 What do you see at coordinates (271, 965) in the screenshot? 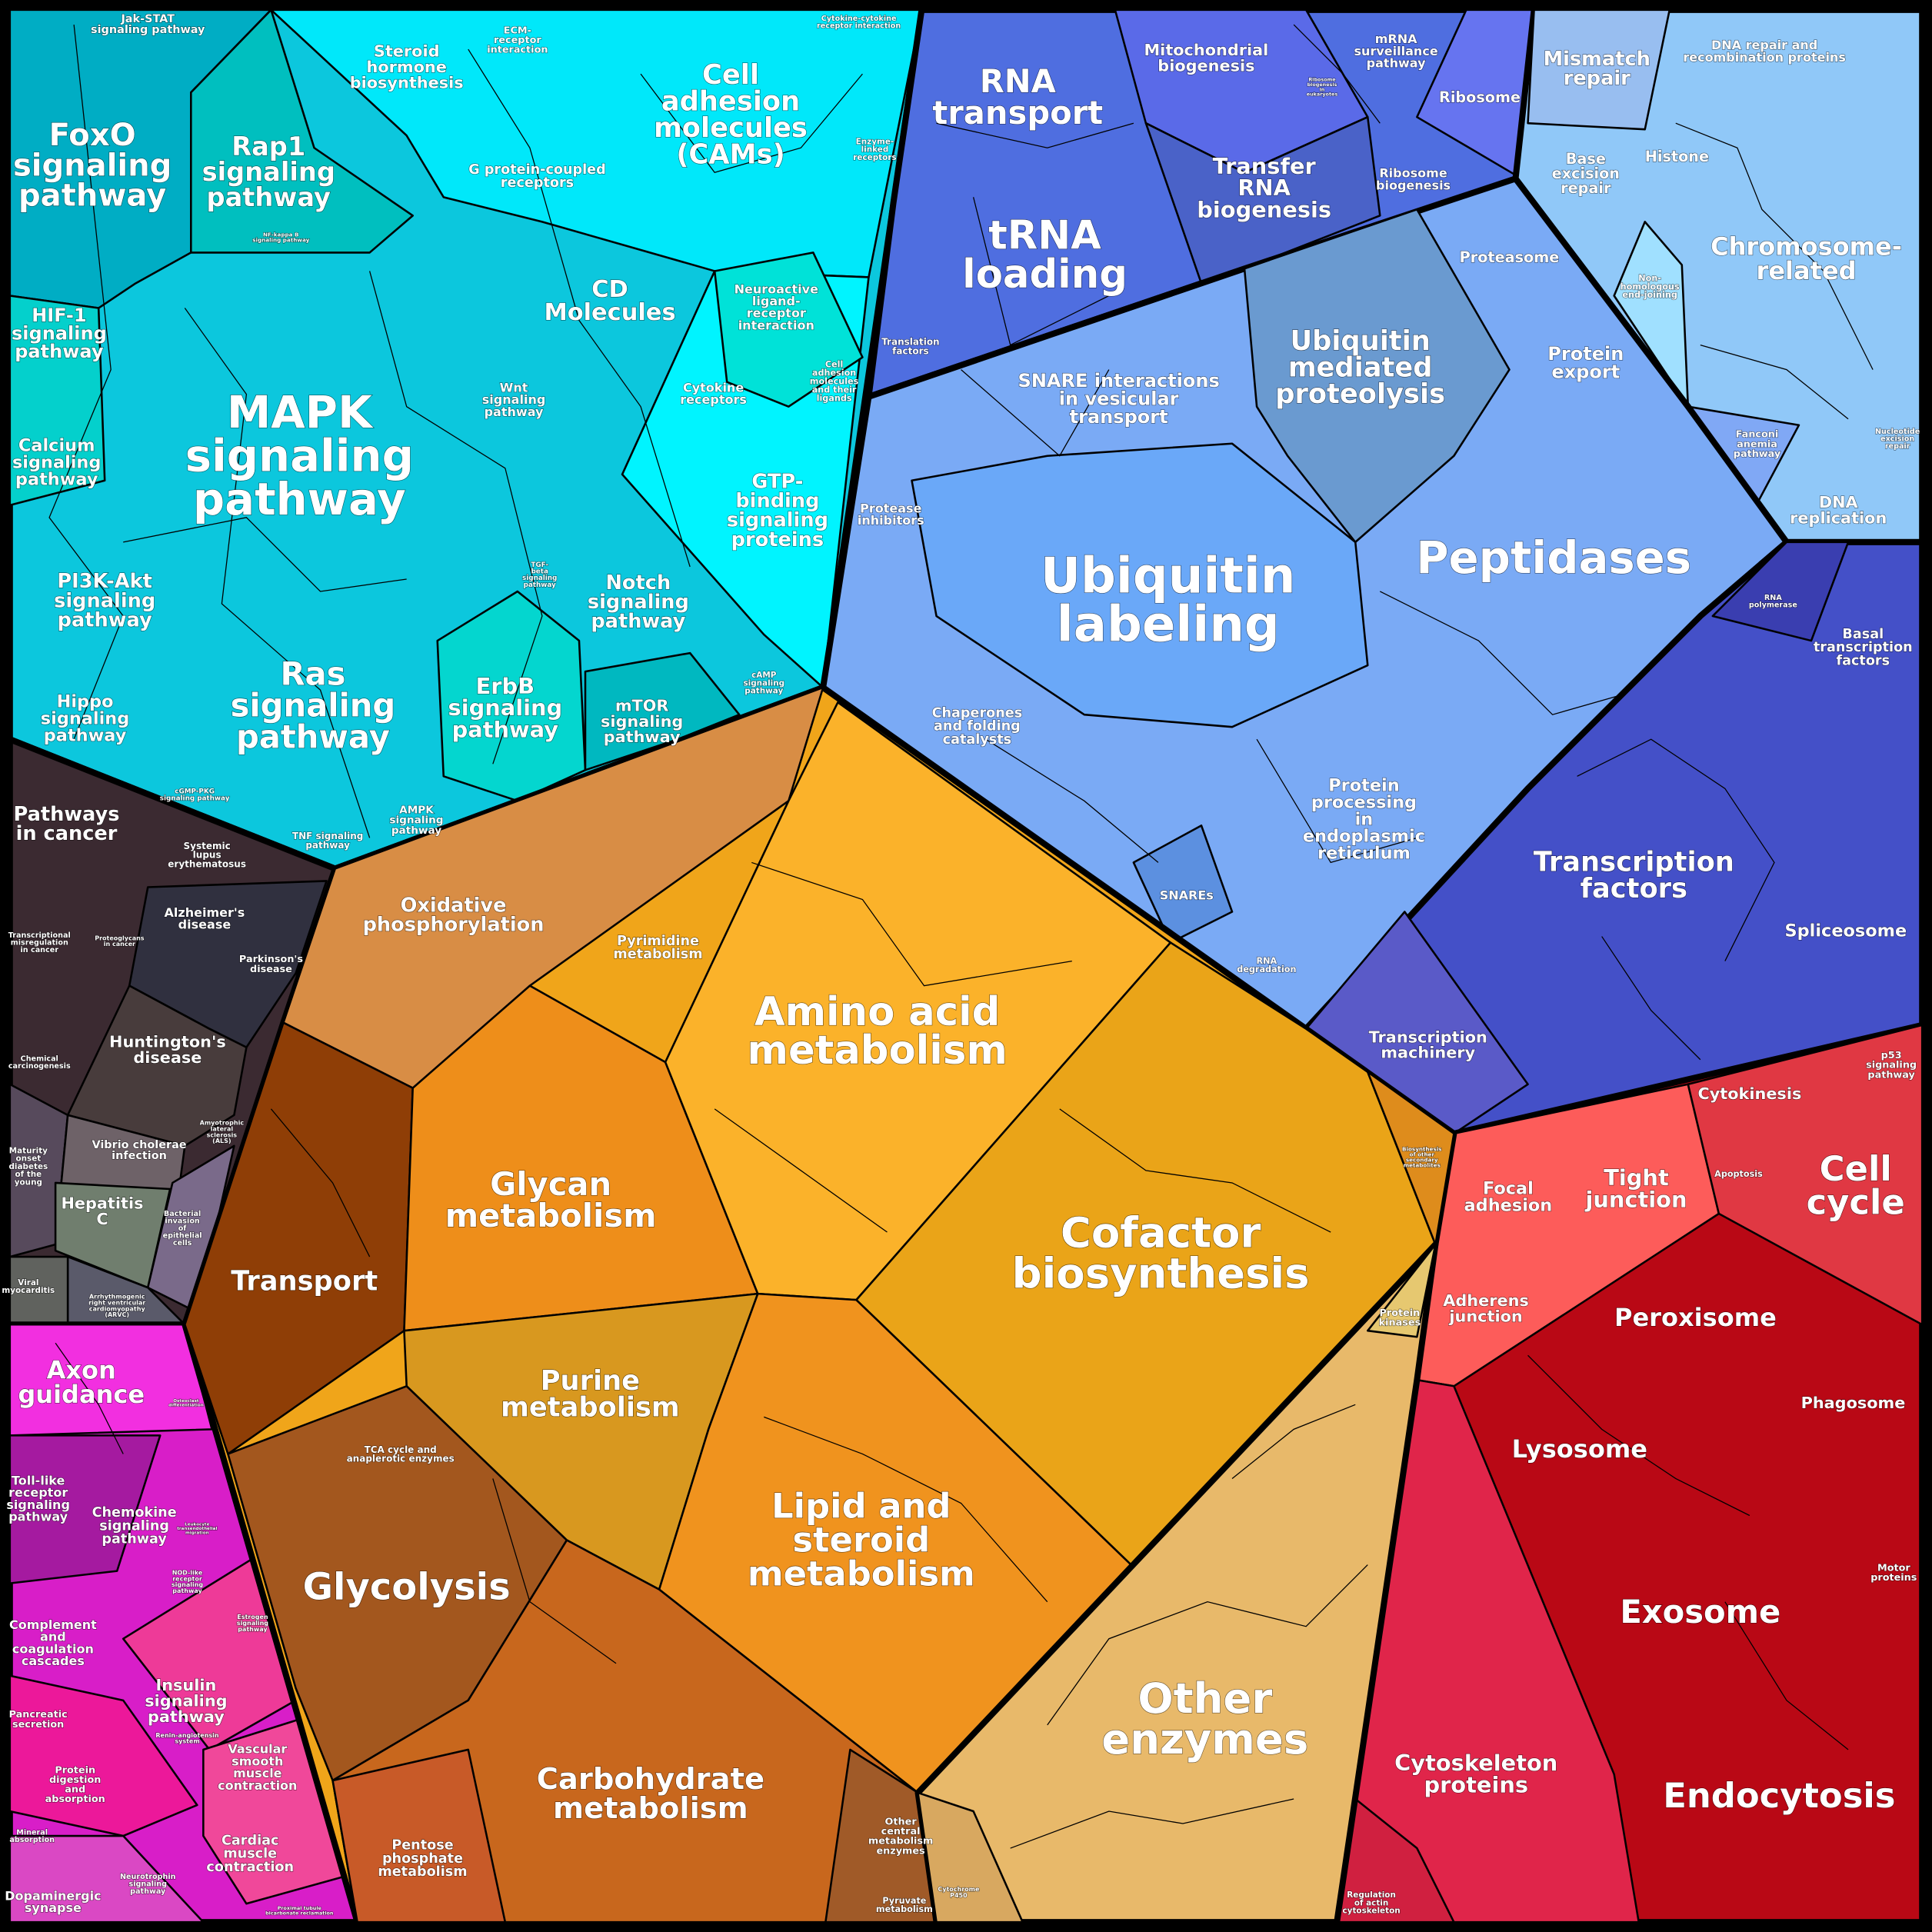
I see `label-parkinson: Parkinson's disease` at bounding box center [271, 965].